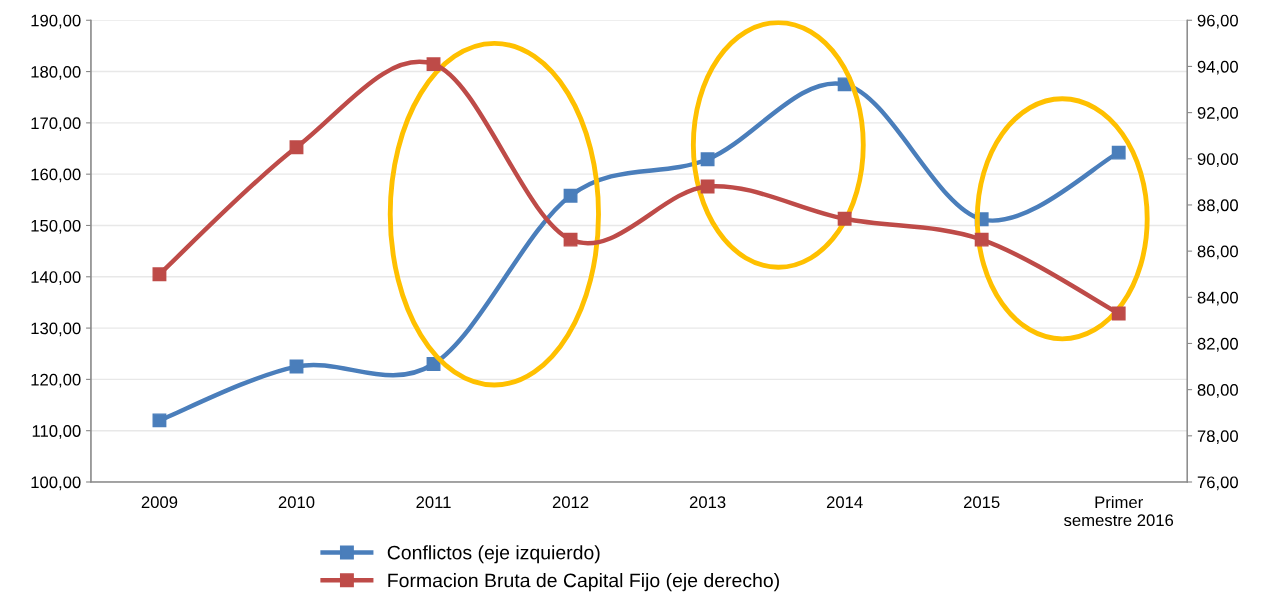 The height and width of the screenshot is (614, 1263). Describe the element at coordinates (56, 483) in the screenshot. I see `y-tick-label: 100,00` at that location.